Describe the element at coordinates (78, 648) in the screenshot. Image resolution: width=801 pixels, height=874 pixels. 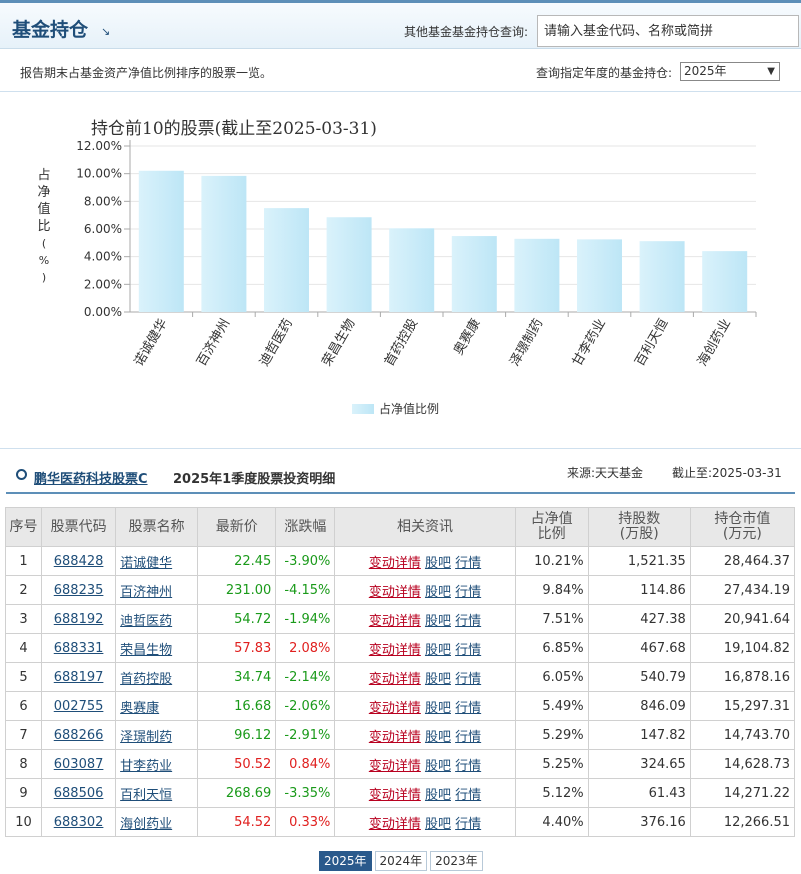
I see `stock-code-link: 688331` at that location.